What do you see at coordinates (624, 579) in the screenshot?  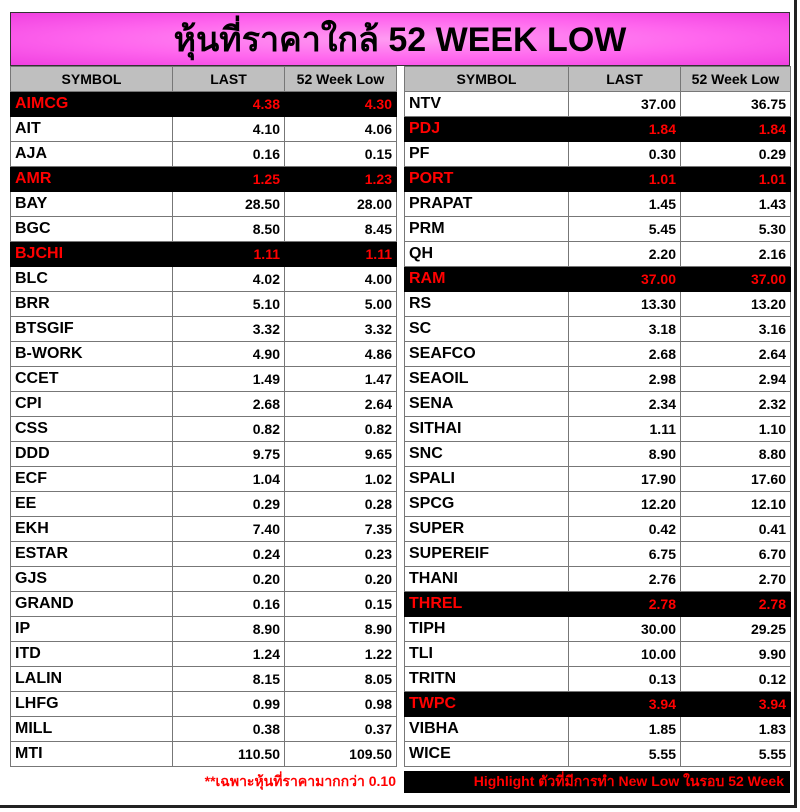 I see `last-price-cell: 2.76` at bounding box center [624, 579].